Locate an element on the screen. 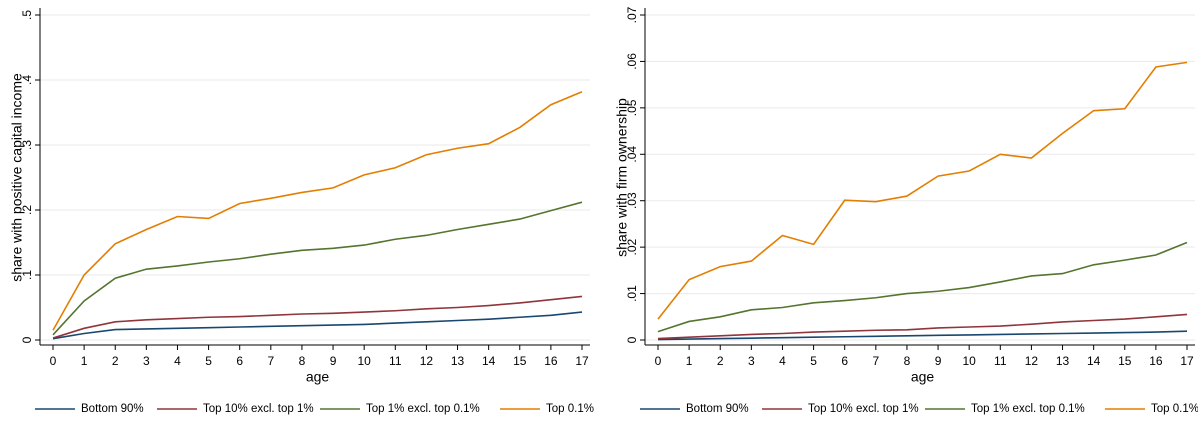 This screenshot has height=426, width=1198. y-tick-label: .03 is located at coordinates (632, 200).